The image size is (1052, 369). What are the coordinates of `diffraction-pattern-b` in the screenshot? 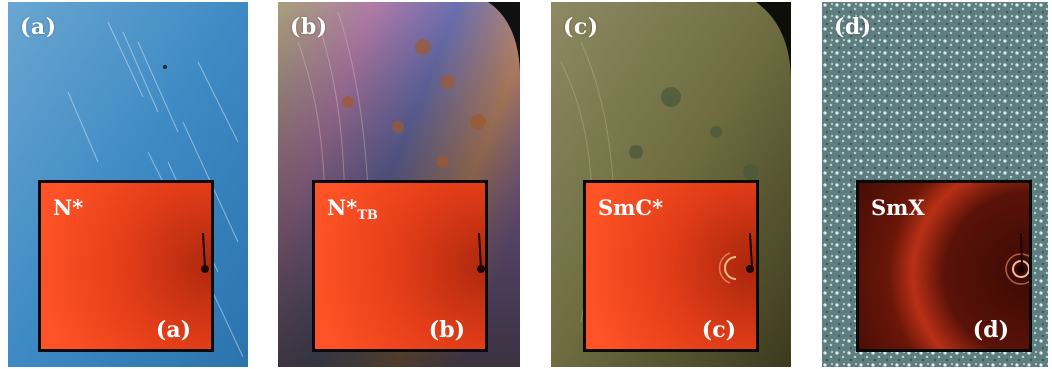 It's located at (400, 266).